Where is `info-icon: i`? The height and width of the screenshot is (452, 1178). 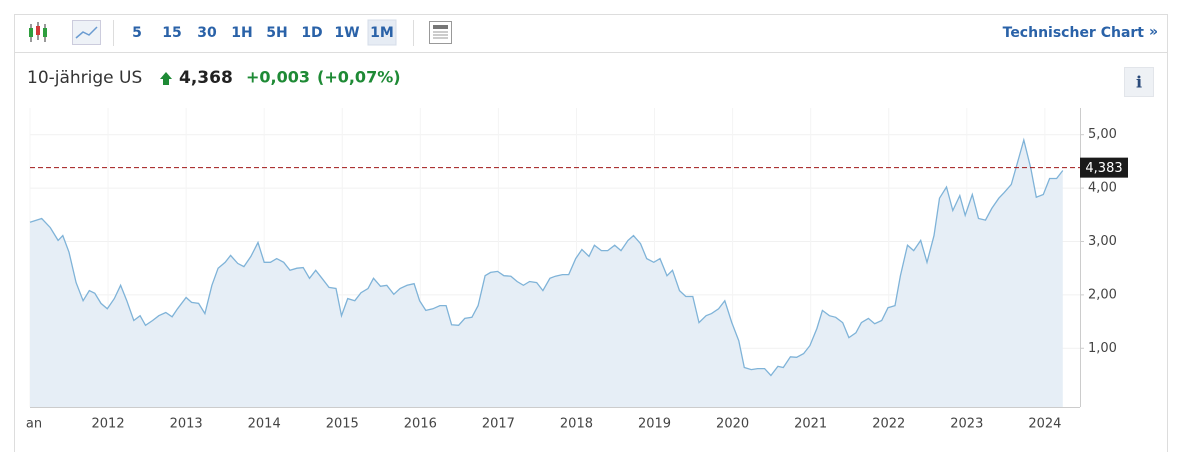
info-icon: i is located at coordinates (1139, 82).